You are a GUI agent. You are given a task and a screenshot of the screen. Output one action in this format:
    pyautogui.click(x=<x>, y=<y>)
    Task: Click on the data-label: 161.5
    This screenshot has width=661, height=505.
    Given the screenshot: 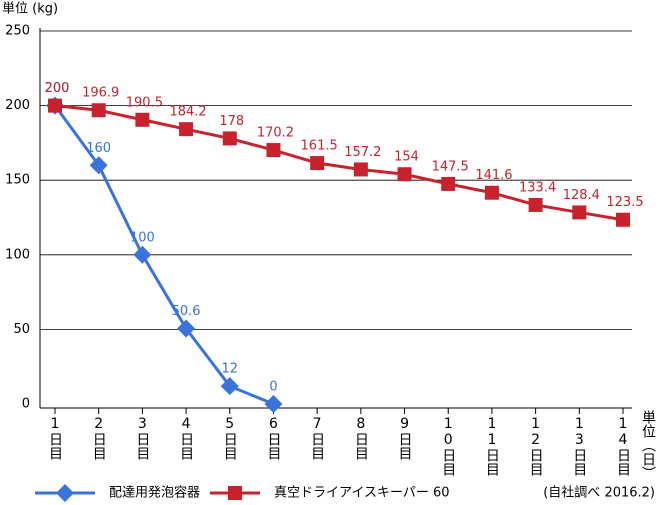 What is the action you would take?
    pyautogui.click(x=319, y=146)
    